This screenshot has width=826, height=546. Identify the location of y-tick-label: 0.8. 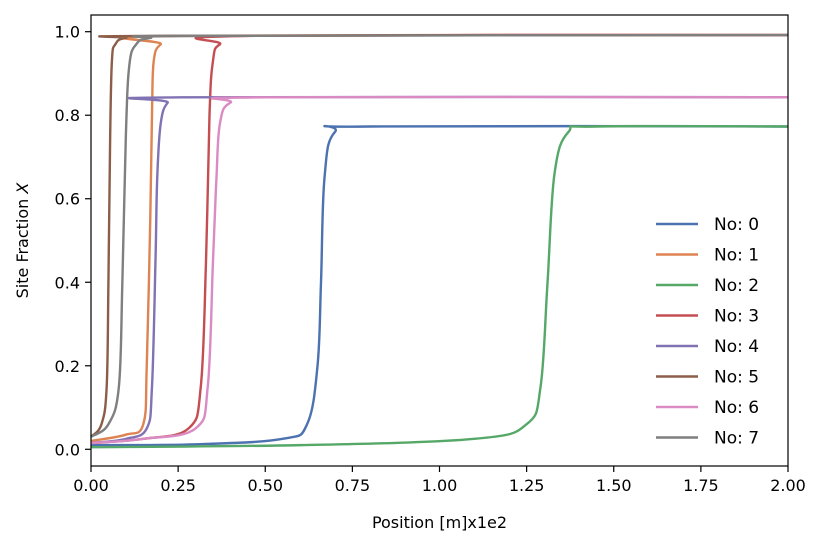
(67, 115).